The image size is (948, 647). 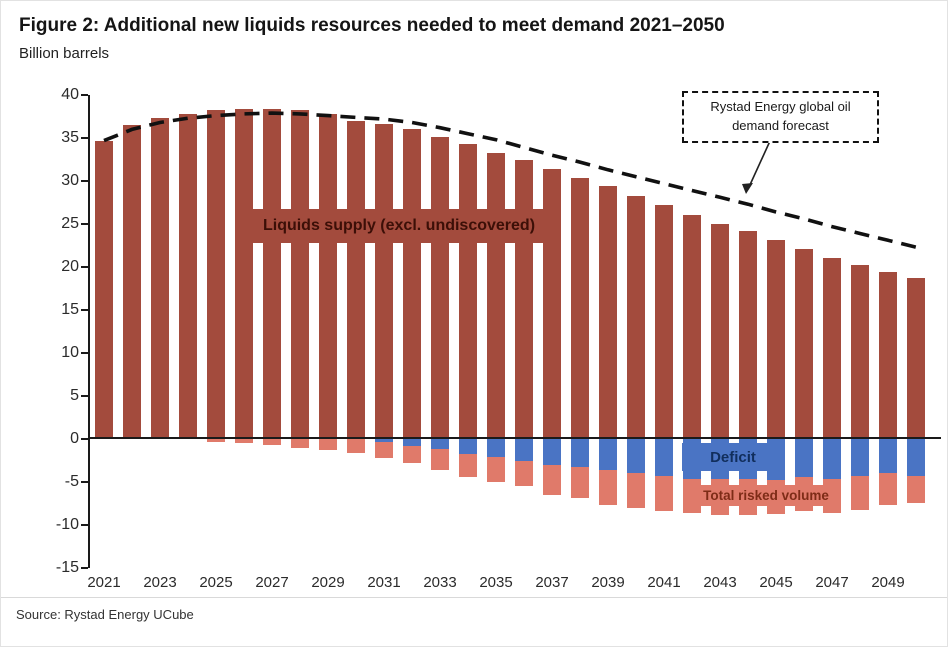 I want to click on bar-risked-2028, so click(x=300, y=443).